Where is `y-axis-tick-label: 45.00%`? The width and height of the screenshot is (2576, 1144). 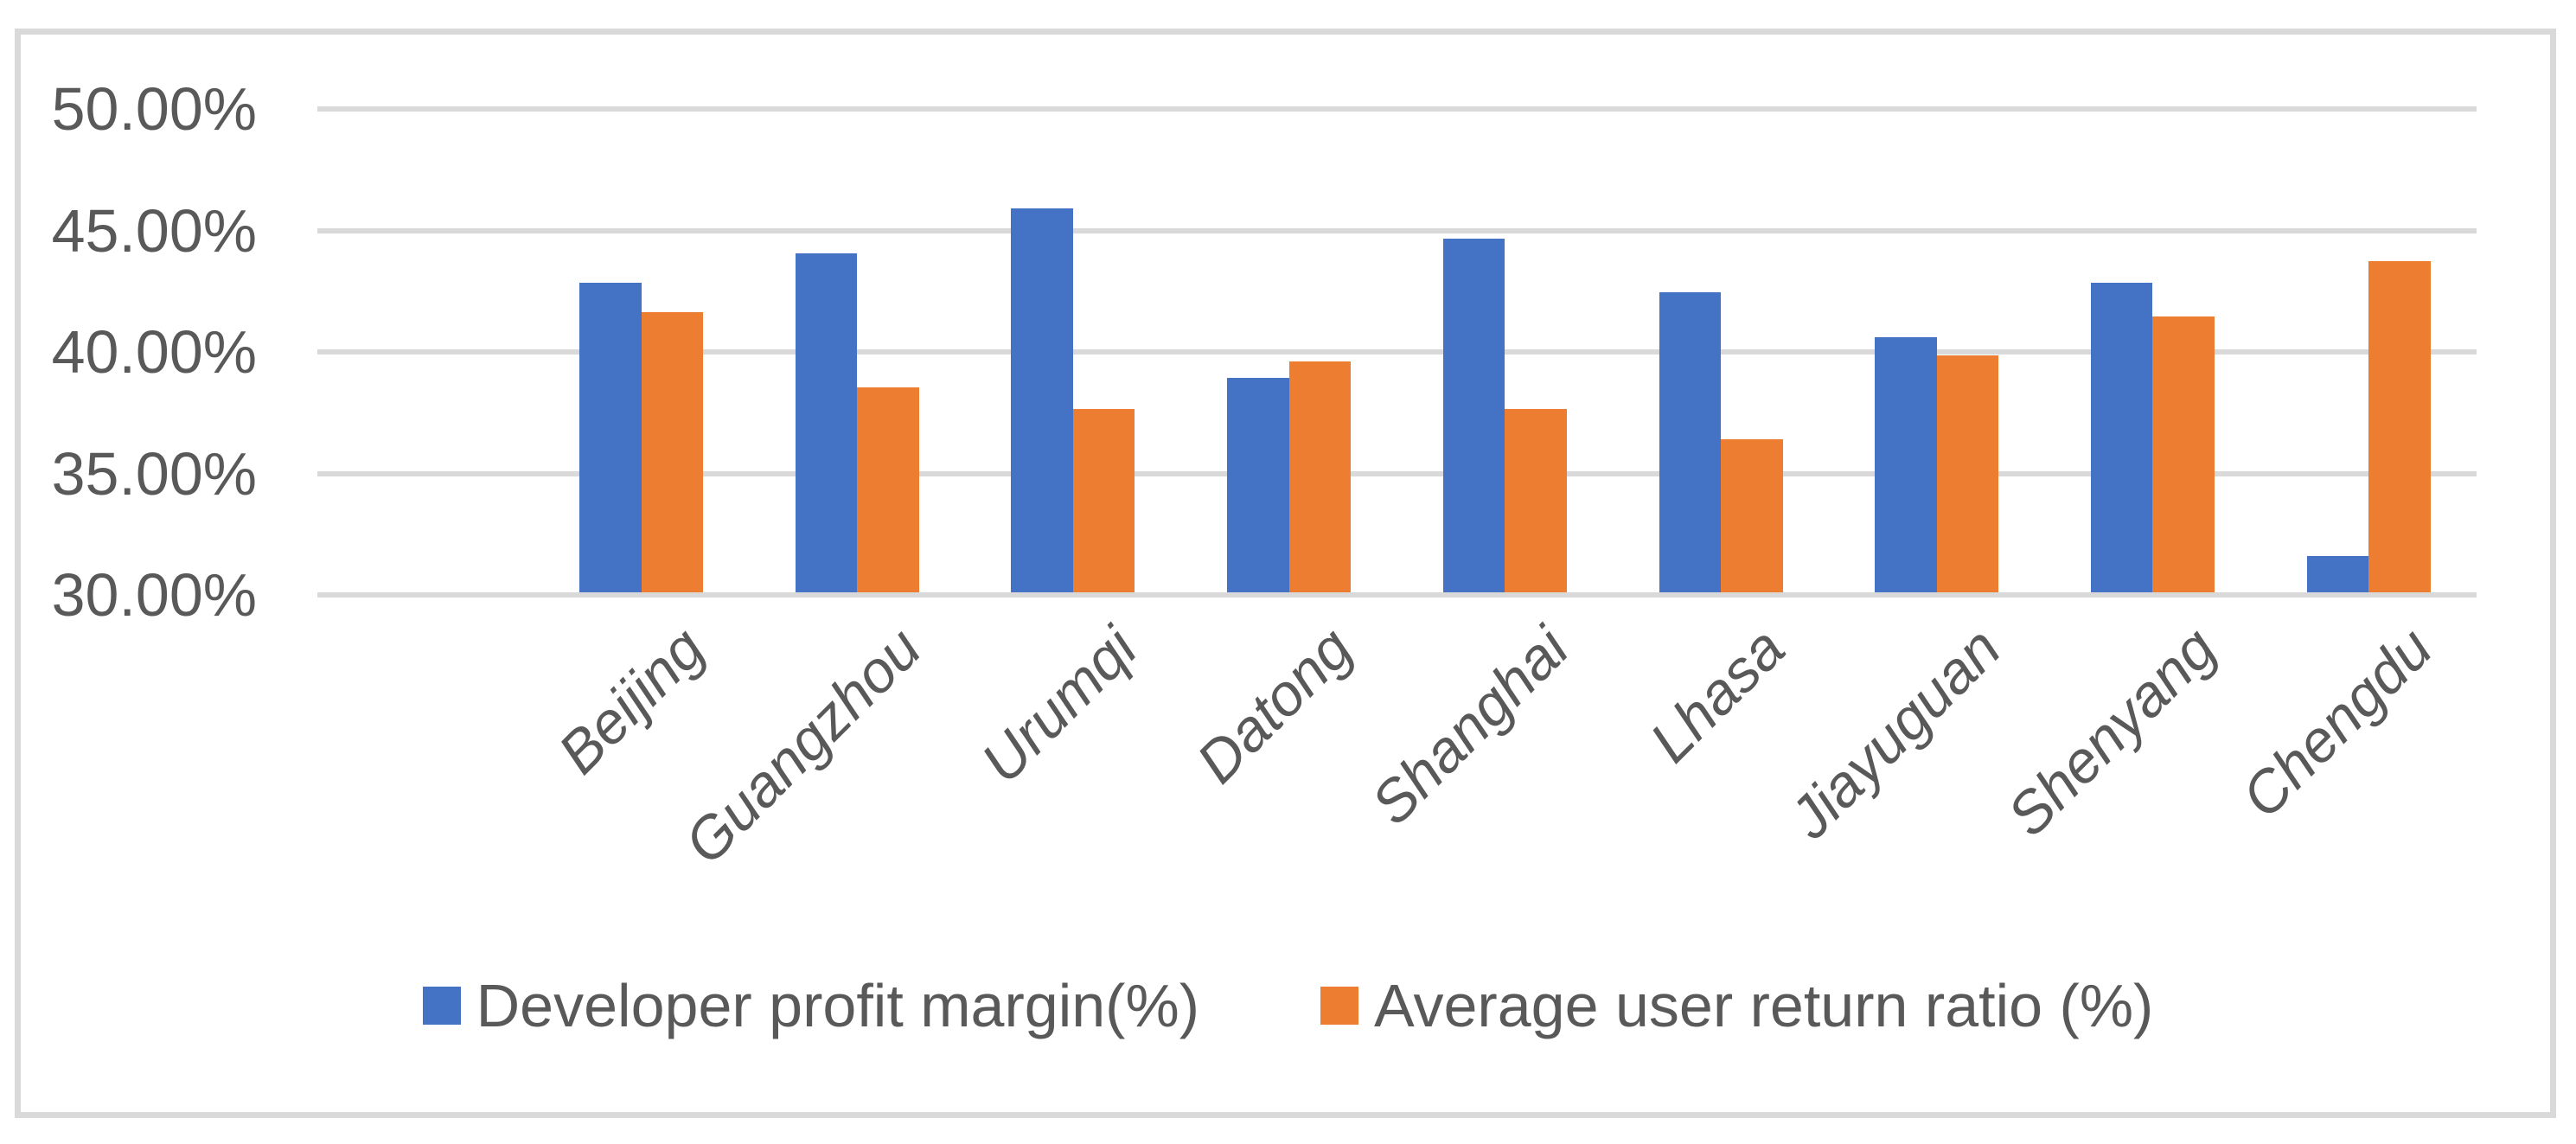 y-axis-tick-label: 45.00% is located at coordinates (154, 230).